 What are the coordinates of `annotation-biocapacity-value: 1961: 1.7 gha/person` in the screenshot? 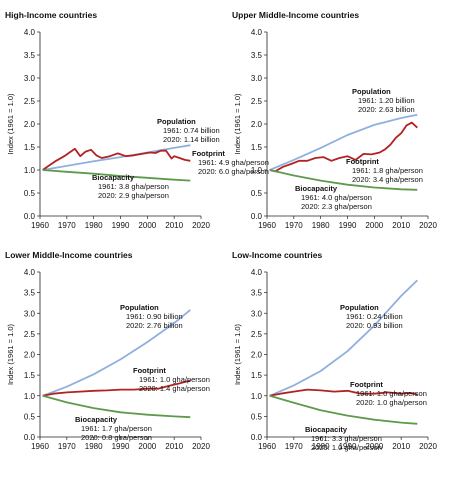 It's located at (116, 428).